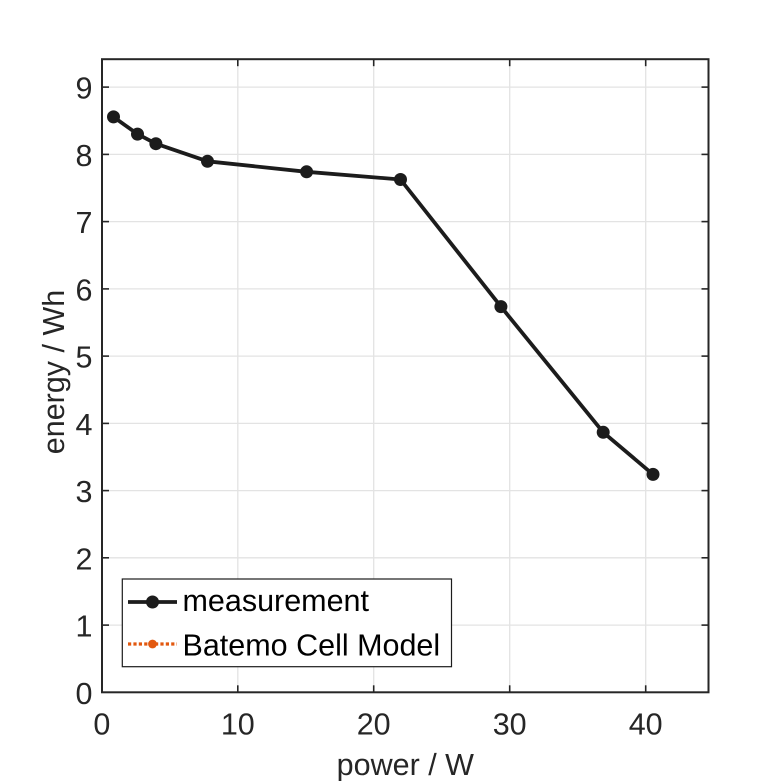 This screenshot has height=781, width=781. I want to click on svg-text: Batemo Cell Model, so click(312, 646).